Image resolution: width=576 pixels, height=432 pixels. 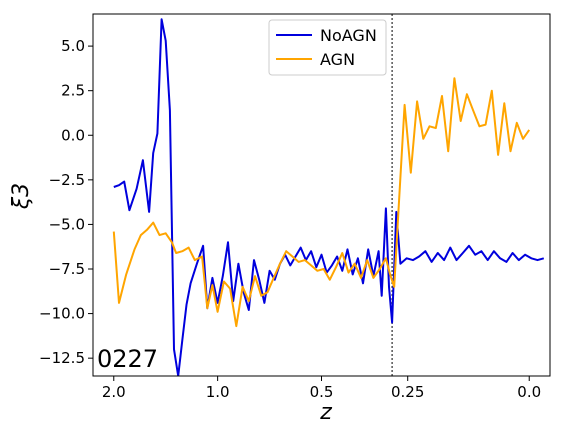 I want to click on x-axis-ticks: 2.0 1.0 0.5 0.25 0.0, so click(x=321, y=388).